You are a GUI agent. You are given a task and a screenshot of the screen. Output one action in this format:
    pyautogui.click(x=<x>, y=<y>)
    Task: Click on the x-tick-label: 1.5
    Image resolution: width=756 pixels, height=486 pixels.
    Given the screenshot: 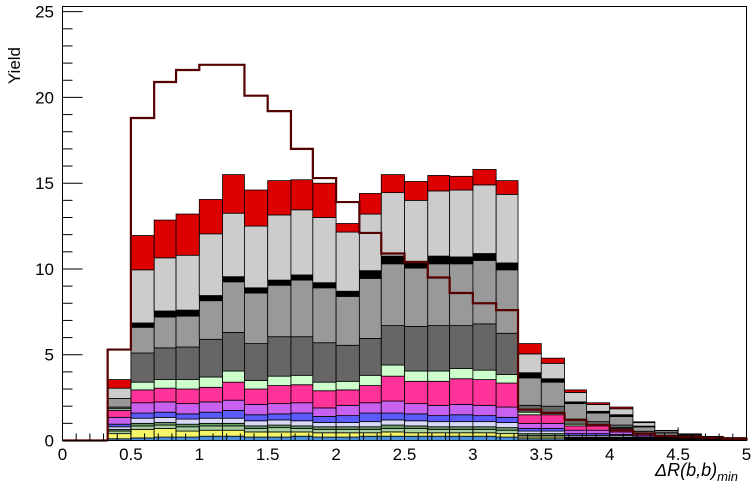 What is the action you would take?
    pyautogui.click(x=268, y=454)
    